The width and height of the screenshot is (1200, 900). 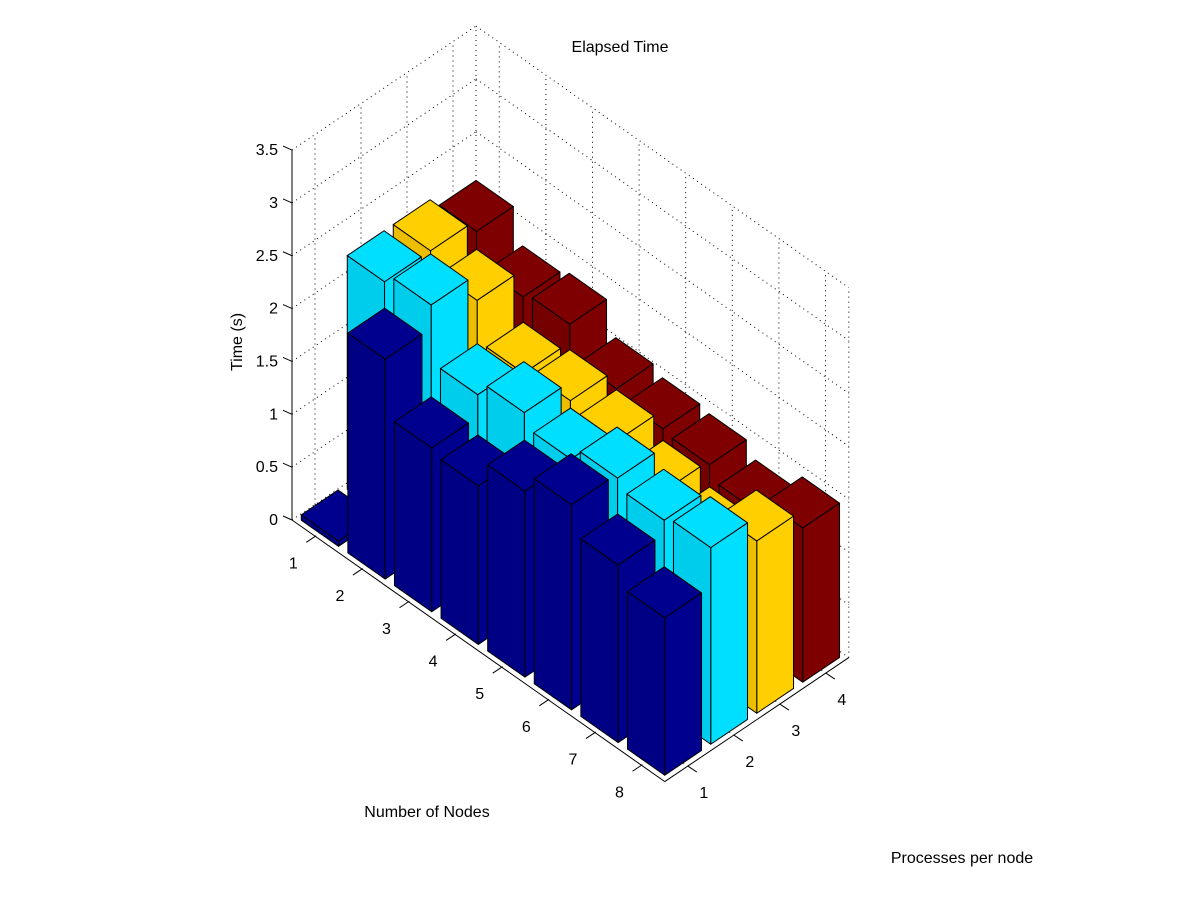 I want to click on node-tick-label: 2, so click(x=339, y=596).